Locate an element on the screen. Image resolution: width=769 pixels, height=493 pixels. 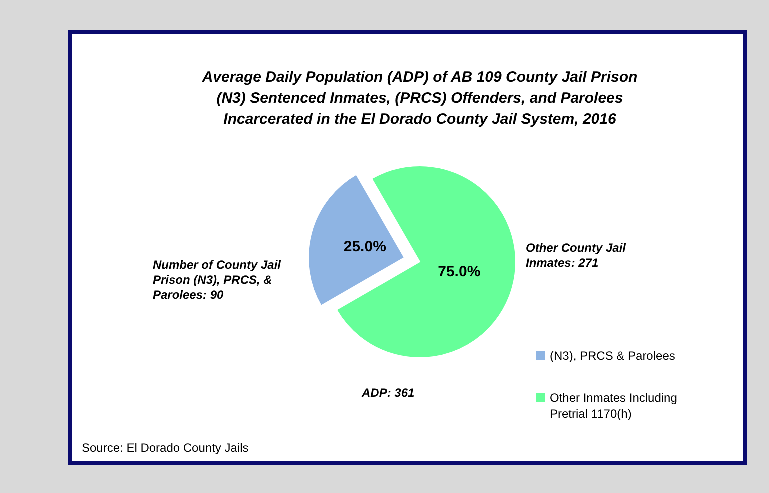
text: ADP: 361 is located at coordinates (388, 393).